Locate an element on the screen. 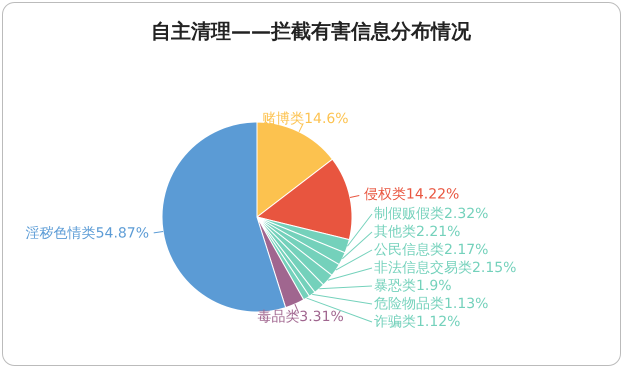  slice-label: 暴恐类1.9% is located at coordinates (413, 286).